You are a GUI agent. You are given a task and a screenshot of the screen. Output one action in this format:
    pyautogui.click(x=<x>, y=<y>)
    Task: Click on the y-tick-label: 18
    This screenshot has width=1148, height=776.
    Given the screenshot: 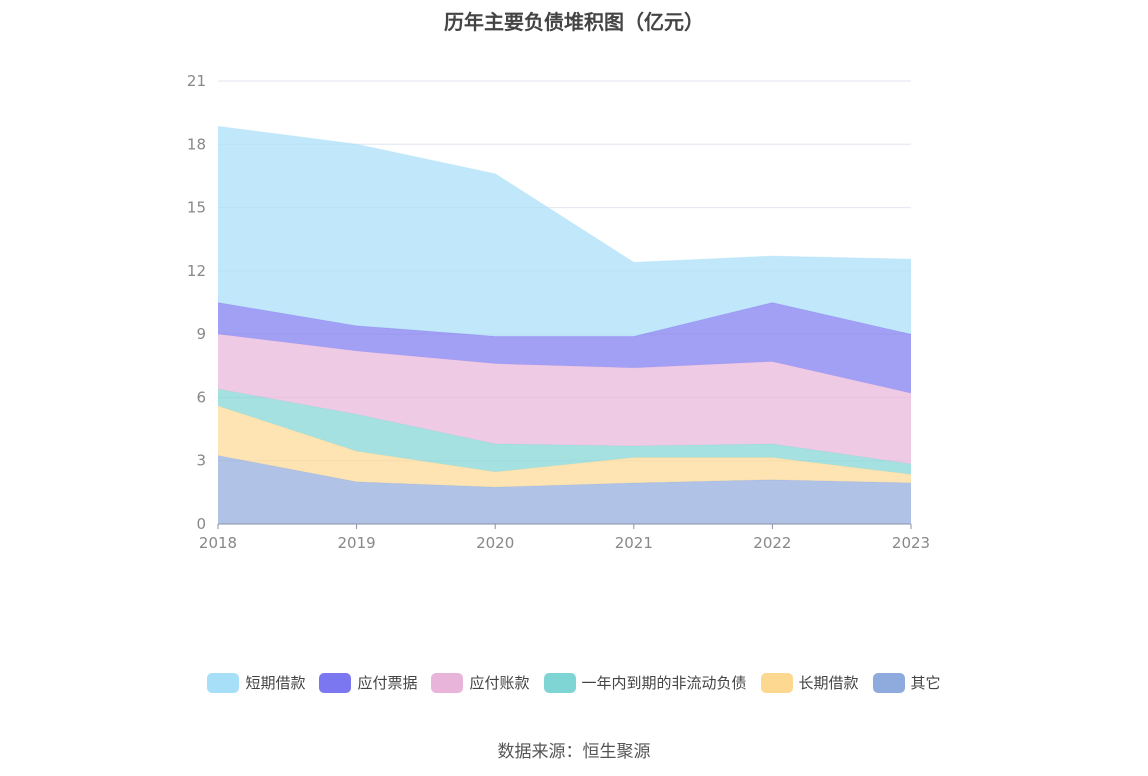 What is the action you would take?
    pyautogui.click(x=196, y=144)
    